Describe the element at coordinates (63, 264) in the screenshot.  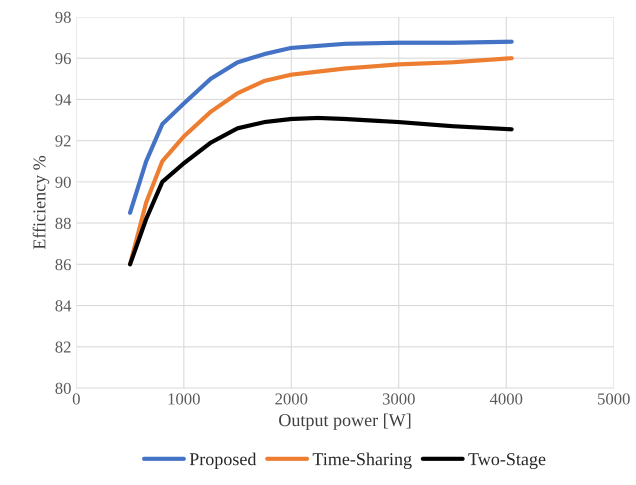
I see `y-tick-label: 86` at that location.